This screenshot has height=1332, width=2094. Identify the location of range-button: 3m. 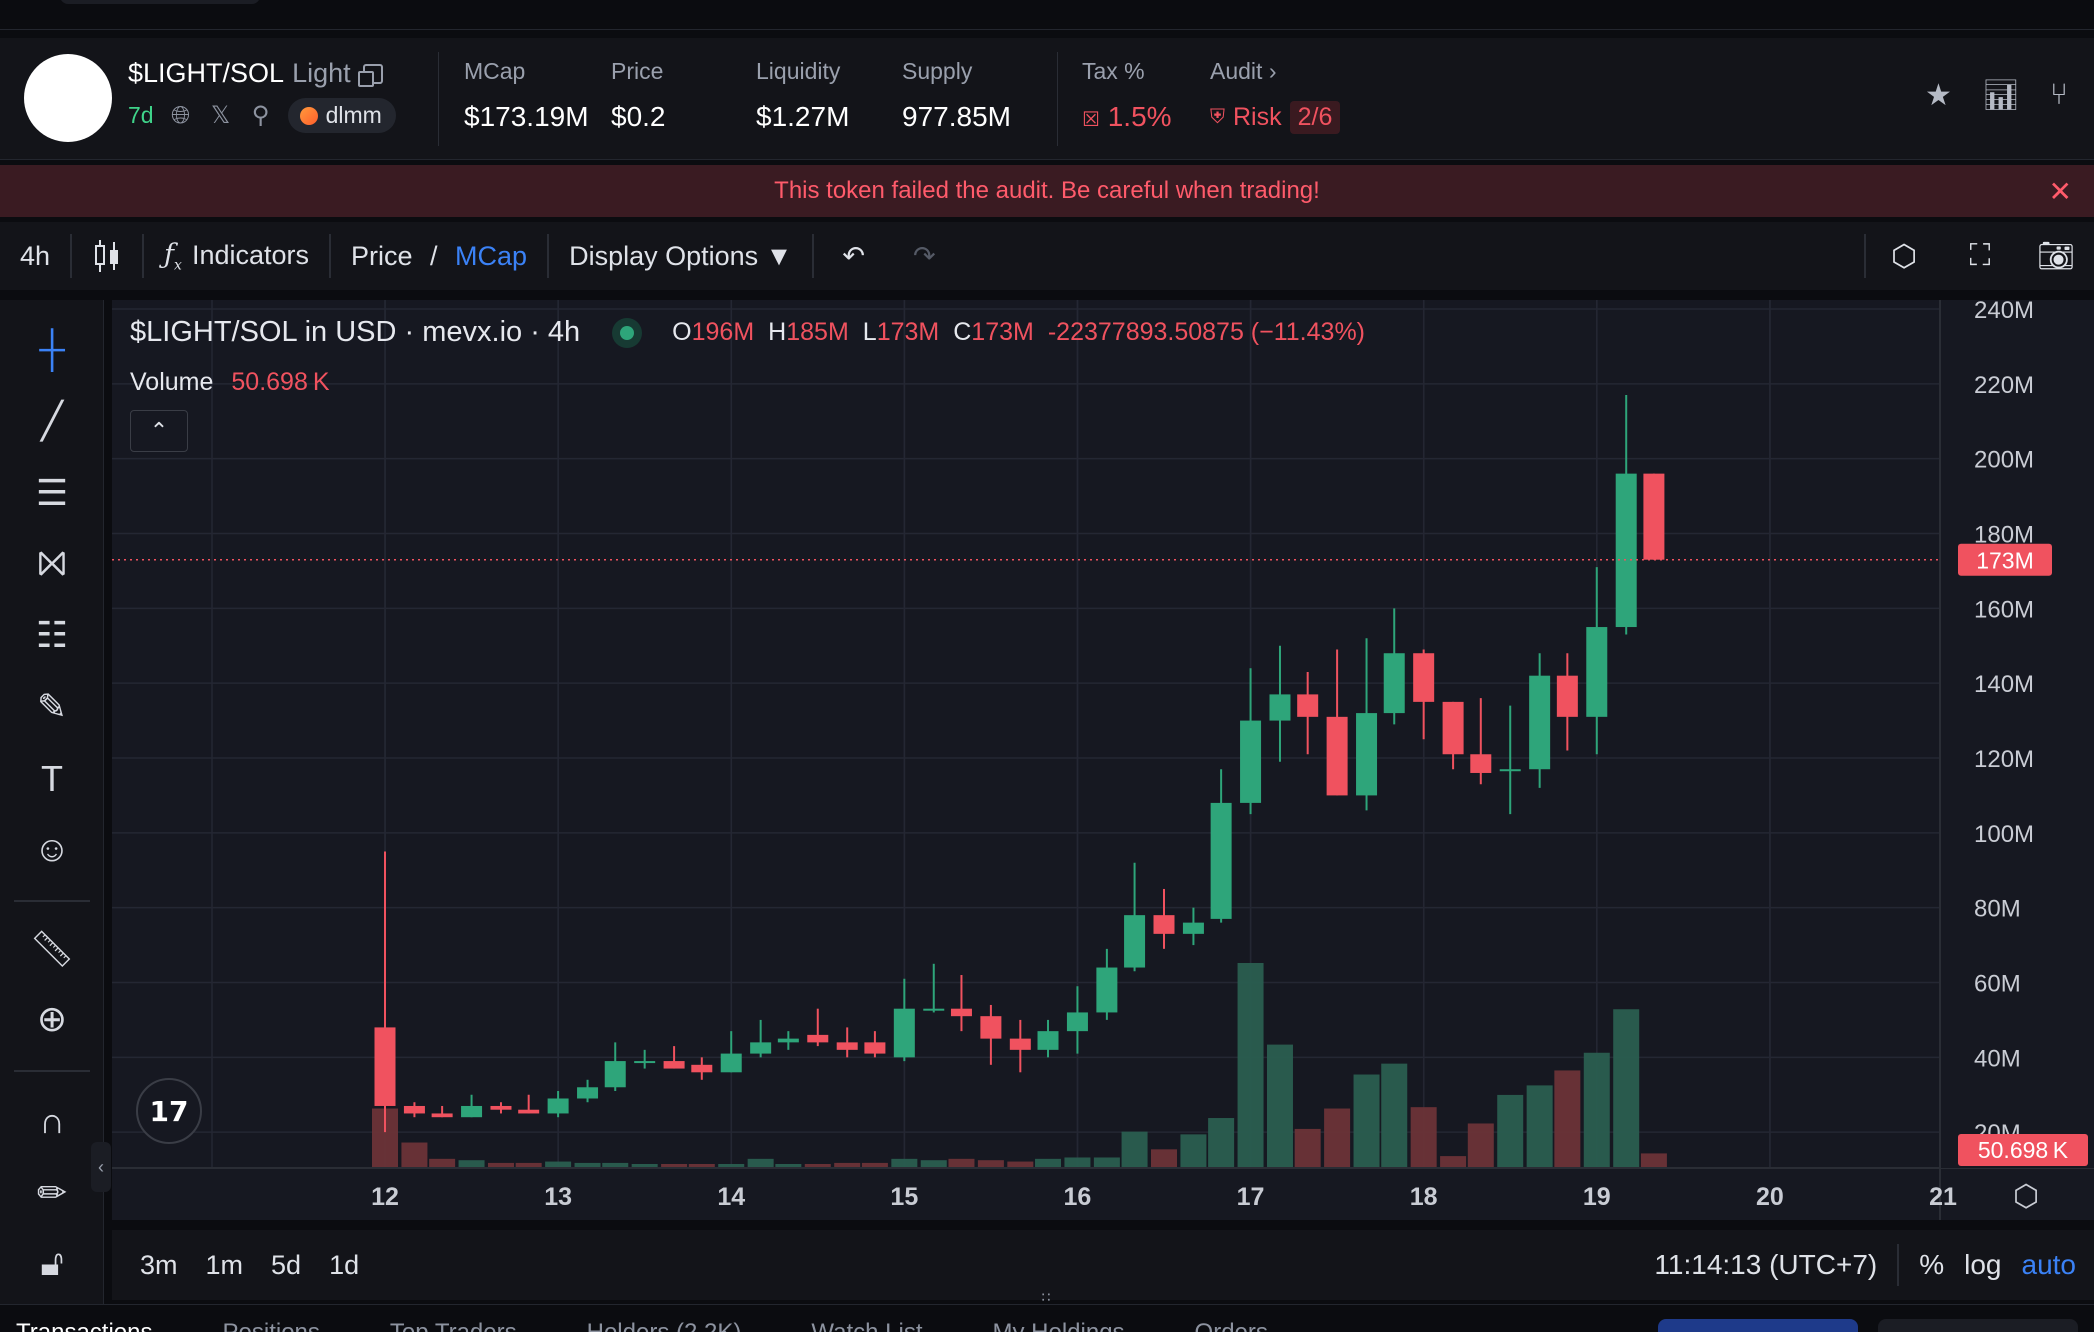
(159, 1264).